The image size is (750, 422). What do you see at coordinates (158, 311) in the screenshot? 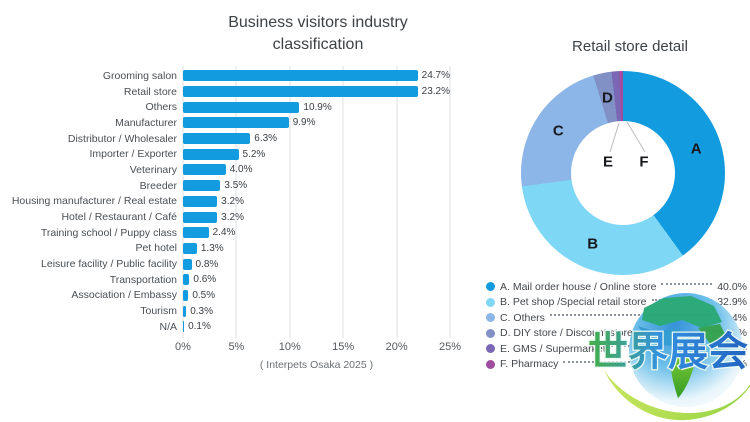
I see `bar-category-label: Tourism` at bounding box center [158, 311].